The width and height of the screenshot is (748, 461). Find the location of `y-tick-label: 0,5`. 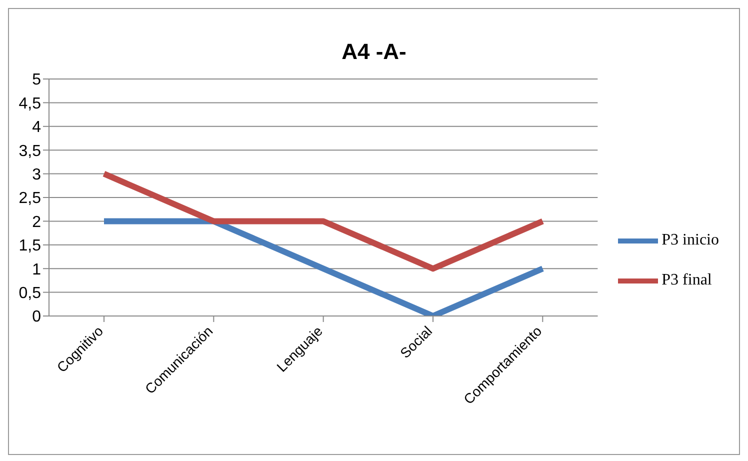

y-tick-label: 0,5 is located at coordinates (30, 293).